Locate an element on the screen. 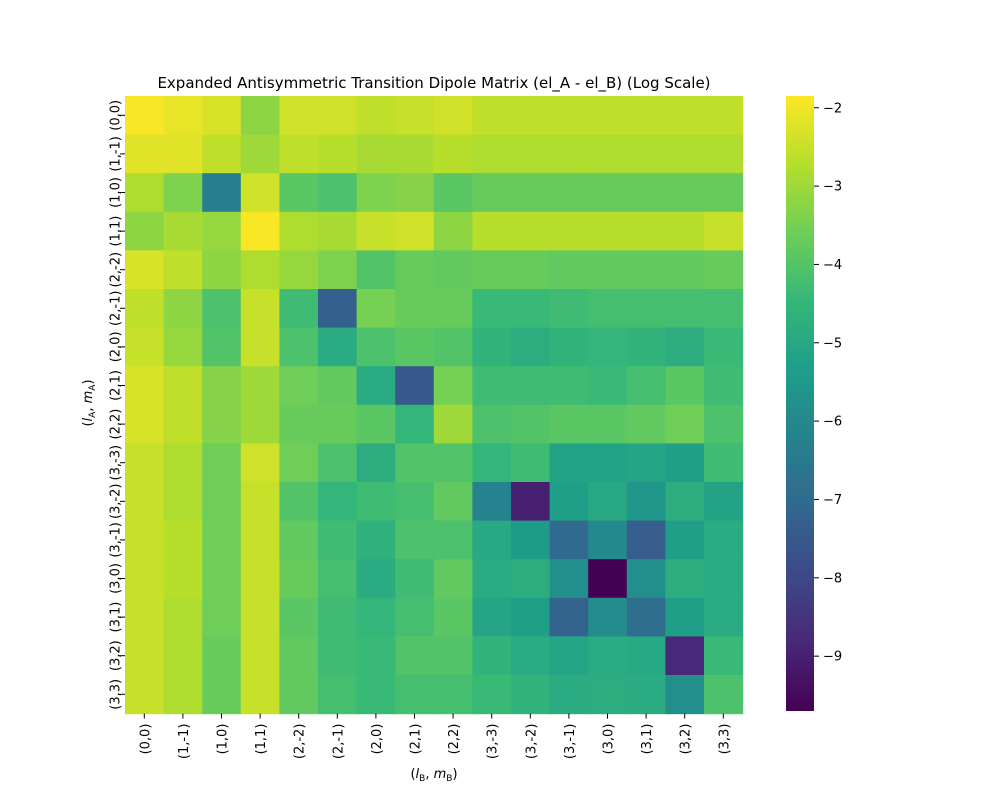 The height and width of the screenshot is (800, 1000). y-tick-label: (0,0) is located at coordinates (116, 115).